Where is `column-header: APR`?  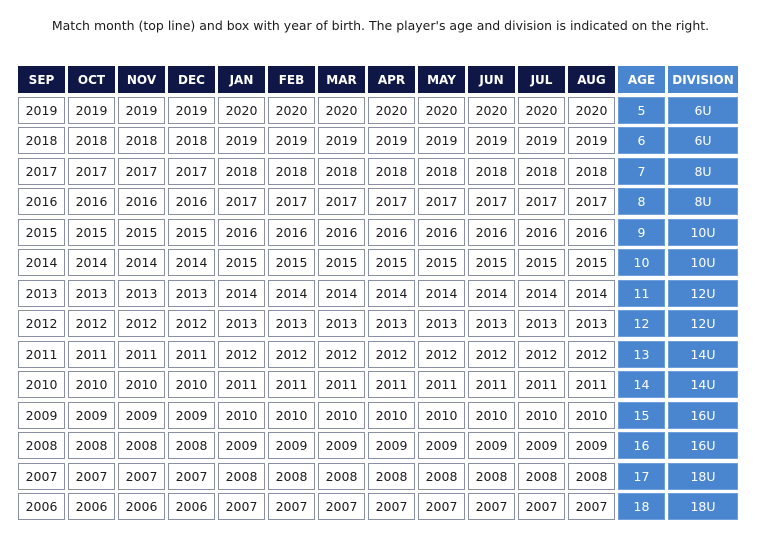 column-header: APR is located at coordinates (391, 79).